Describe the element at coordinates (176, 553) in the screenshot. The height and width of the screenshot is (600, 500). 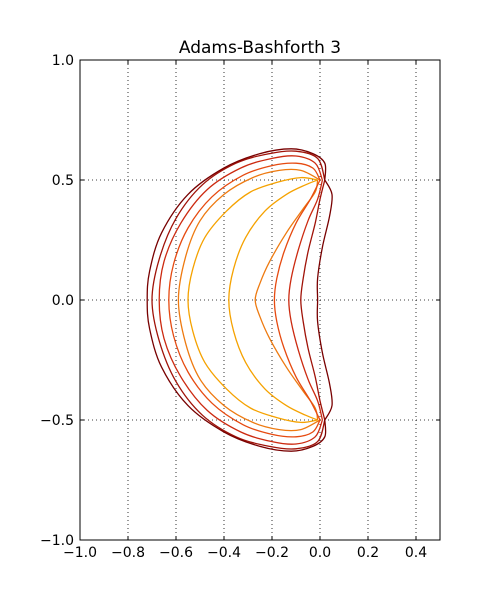
I see `x-tick-label: −0.6` at that location.